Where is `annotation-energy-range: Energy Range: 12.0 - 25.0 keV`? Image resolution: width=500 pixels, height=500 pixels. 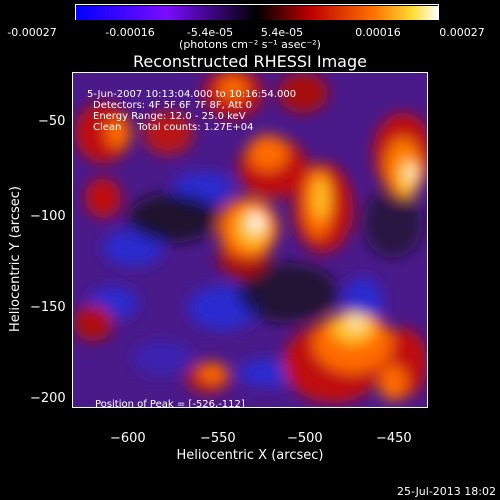
annotation-energy-range: Energy Range: 12.0 - 25.0 keV is located at coordinates (169, 116).